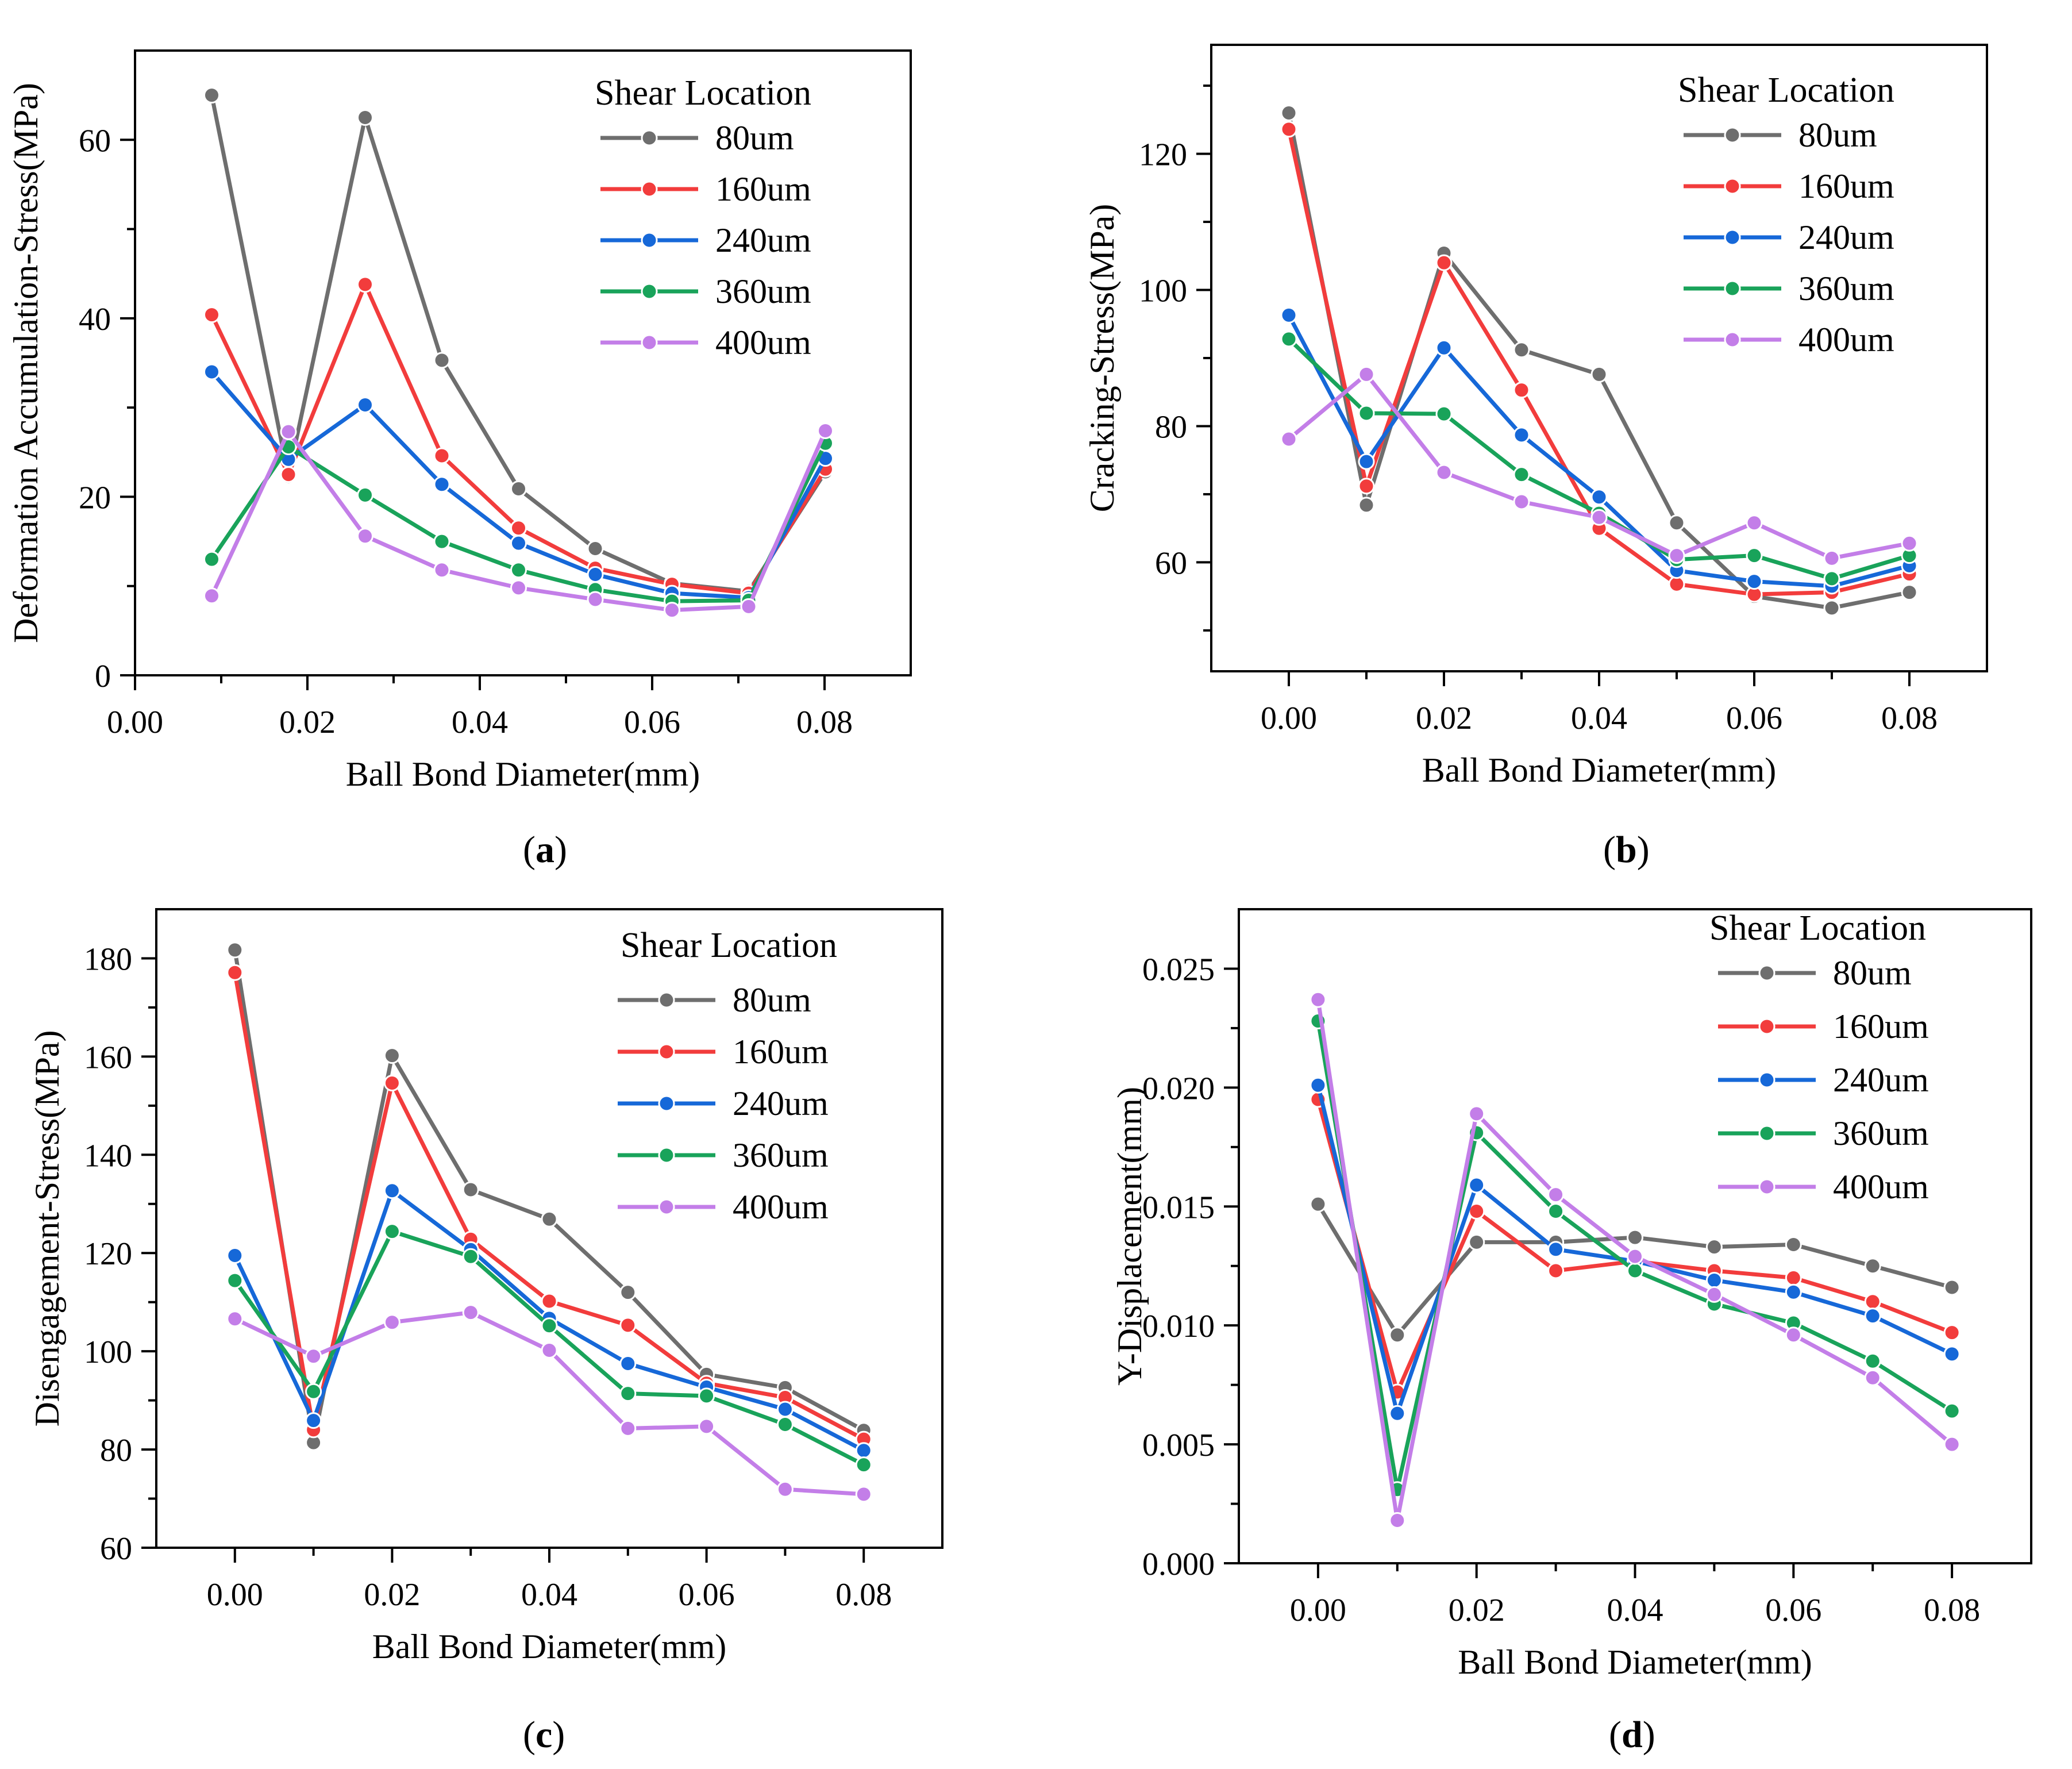 Image resolution: width=2072 pixels, height=1769 pixels. Describe the element at coordinates (1786, 215) in the screenshot. I see `legend: Shear Location 80um 160um 240um 360um 400um` at that location.